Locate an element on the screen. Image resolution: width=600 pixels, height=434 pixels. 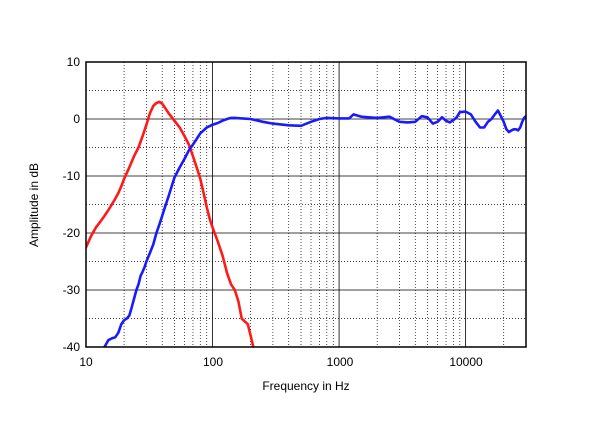
x-tick-label: 10000 is located at coordinates (466, 362).